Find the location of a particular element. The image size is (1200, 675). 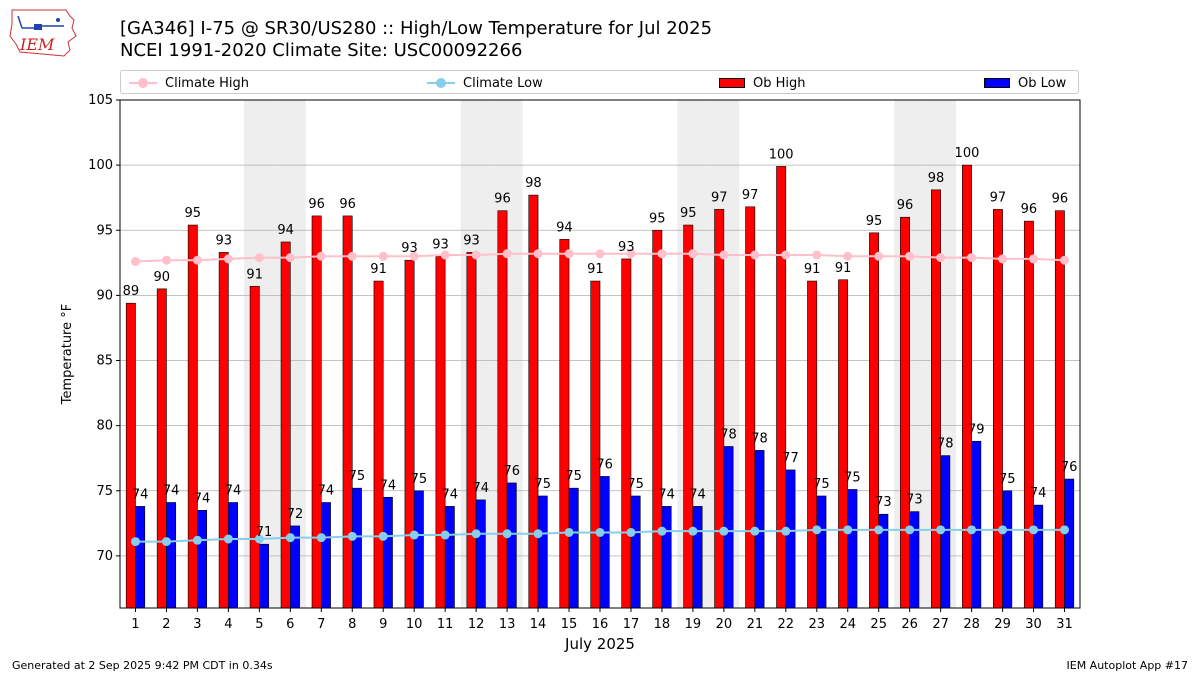

x-tick-label: 26 is located at coordinates (909, 624).